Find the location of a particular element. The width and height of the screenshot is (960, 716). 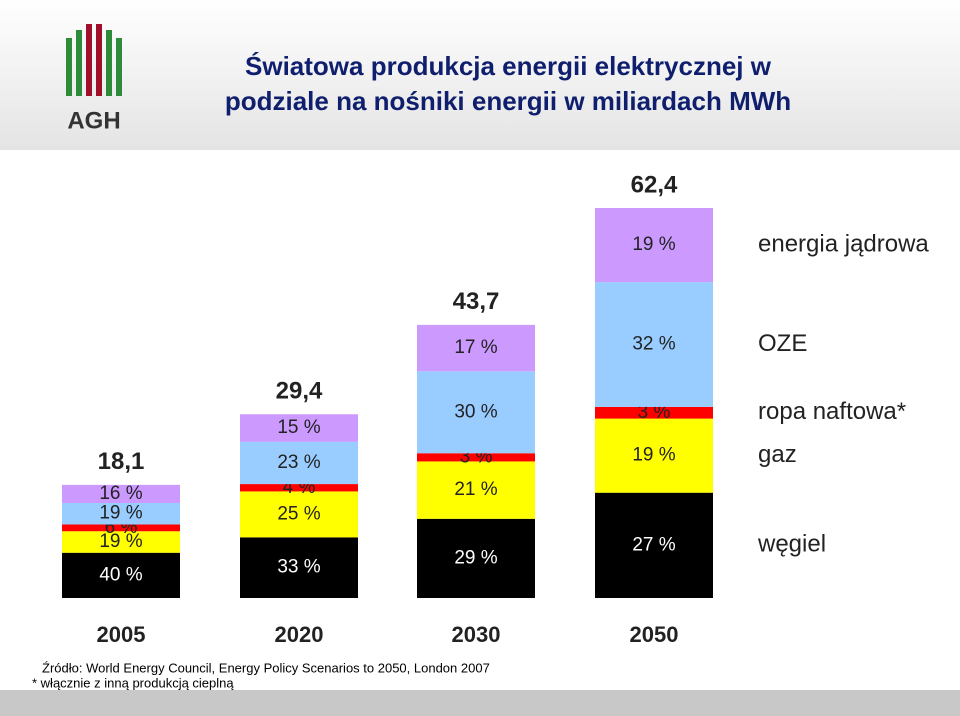

legend-label: energia jądrowa is located at coordinates (843, 243).